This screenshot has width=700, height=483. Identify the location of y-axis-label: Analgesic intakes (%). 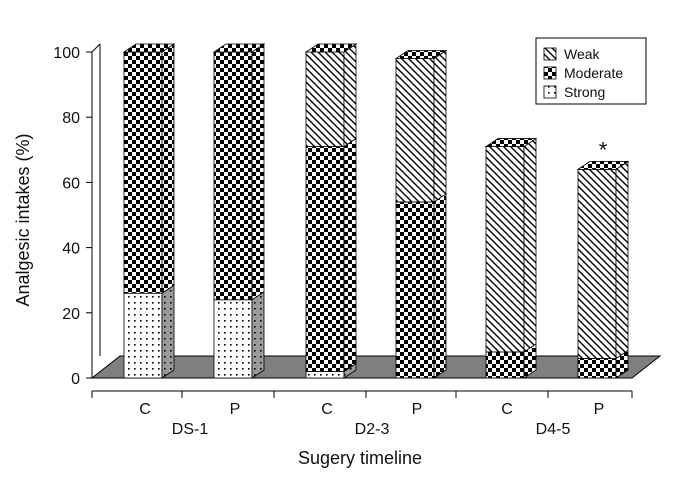
(23, 219).